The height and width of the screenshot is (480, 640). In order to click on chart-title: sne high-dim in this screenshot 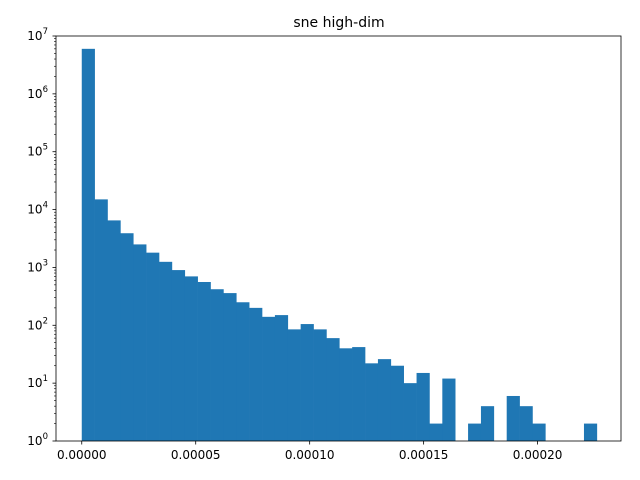, I will do `click(338, 23)`.